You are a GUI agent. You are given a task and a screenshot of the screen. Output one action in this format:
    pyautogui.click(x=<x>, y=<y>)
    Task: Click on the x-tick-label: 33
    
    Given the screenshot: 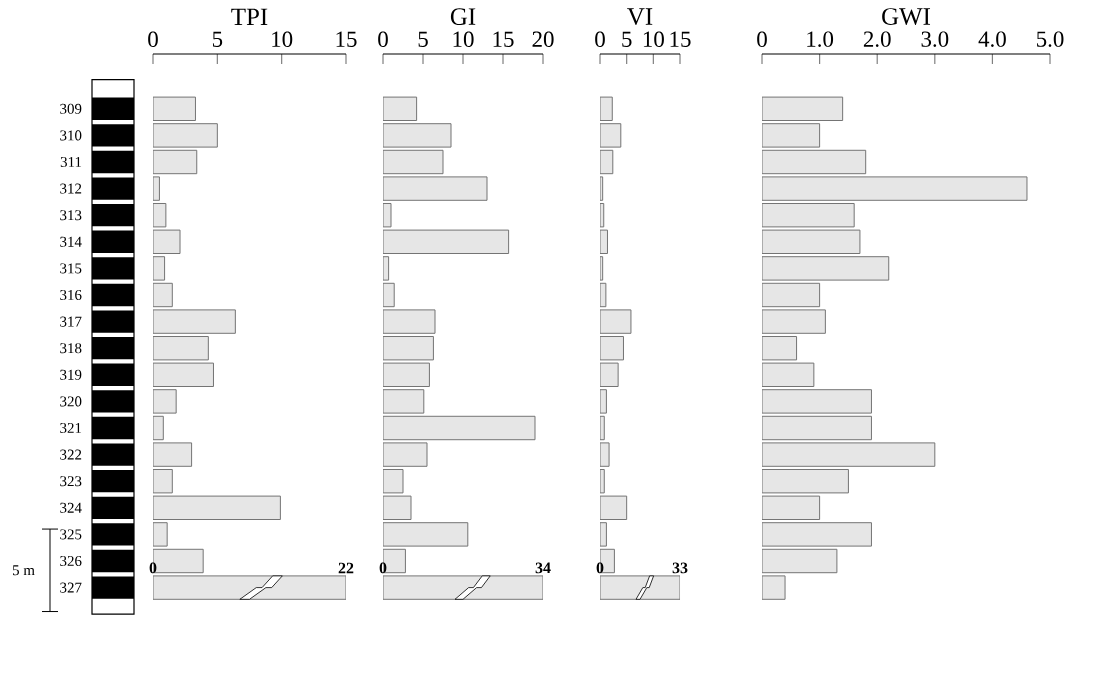 What is the action you would take?
    pyautogui.click(x=680, y=568)
    